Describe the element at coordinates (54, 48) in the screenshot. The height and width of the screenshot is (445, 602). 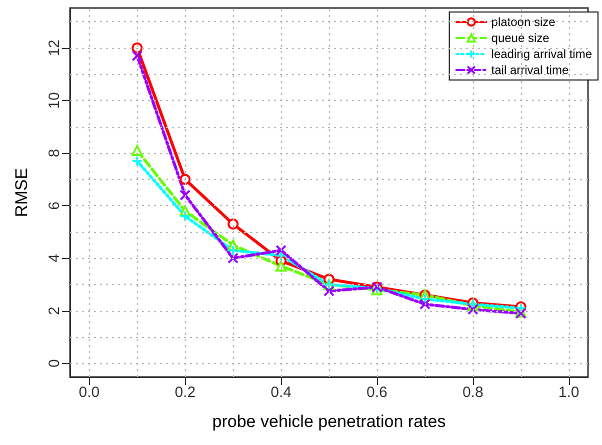
I see `y-tick-label: 12` at that location.